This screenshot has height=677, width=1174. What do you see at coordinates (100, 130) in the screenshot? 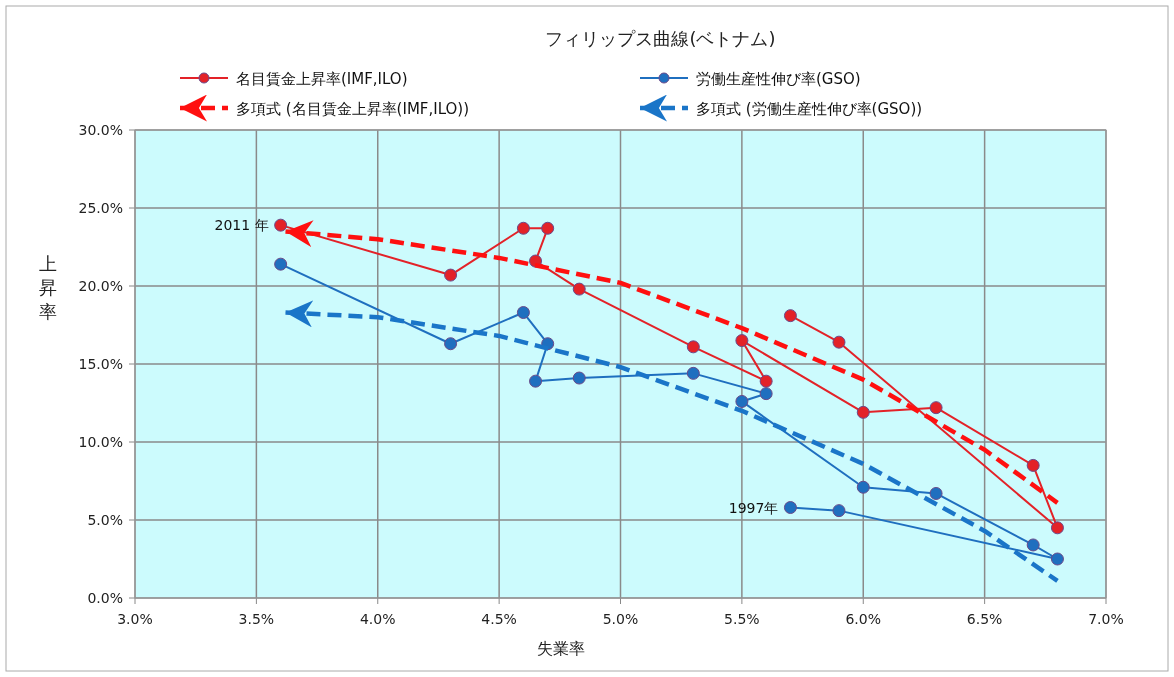
I see `y-tick-label: 30.0%` at bounding box center [100, 130].